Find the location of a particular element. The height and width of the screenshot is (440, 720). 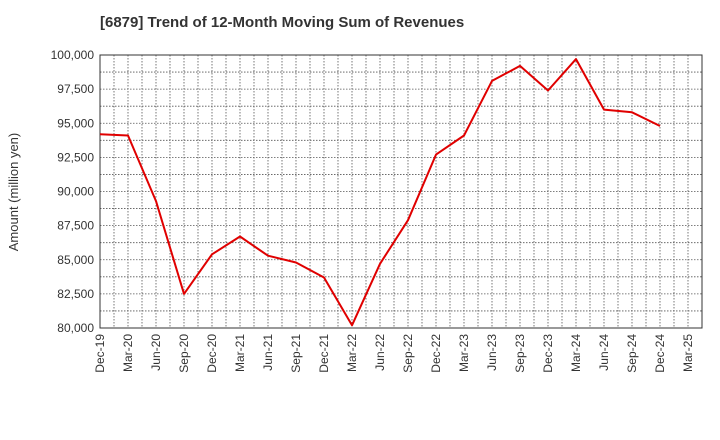

x-tick-label: Jun-24 is located at coordinates (604, 352).